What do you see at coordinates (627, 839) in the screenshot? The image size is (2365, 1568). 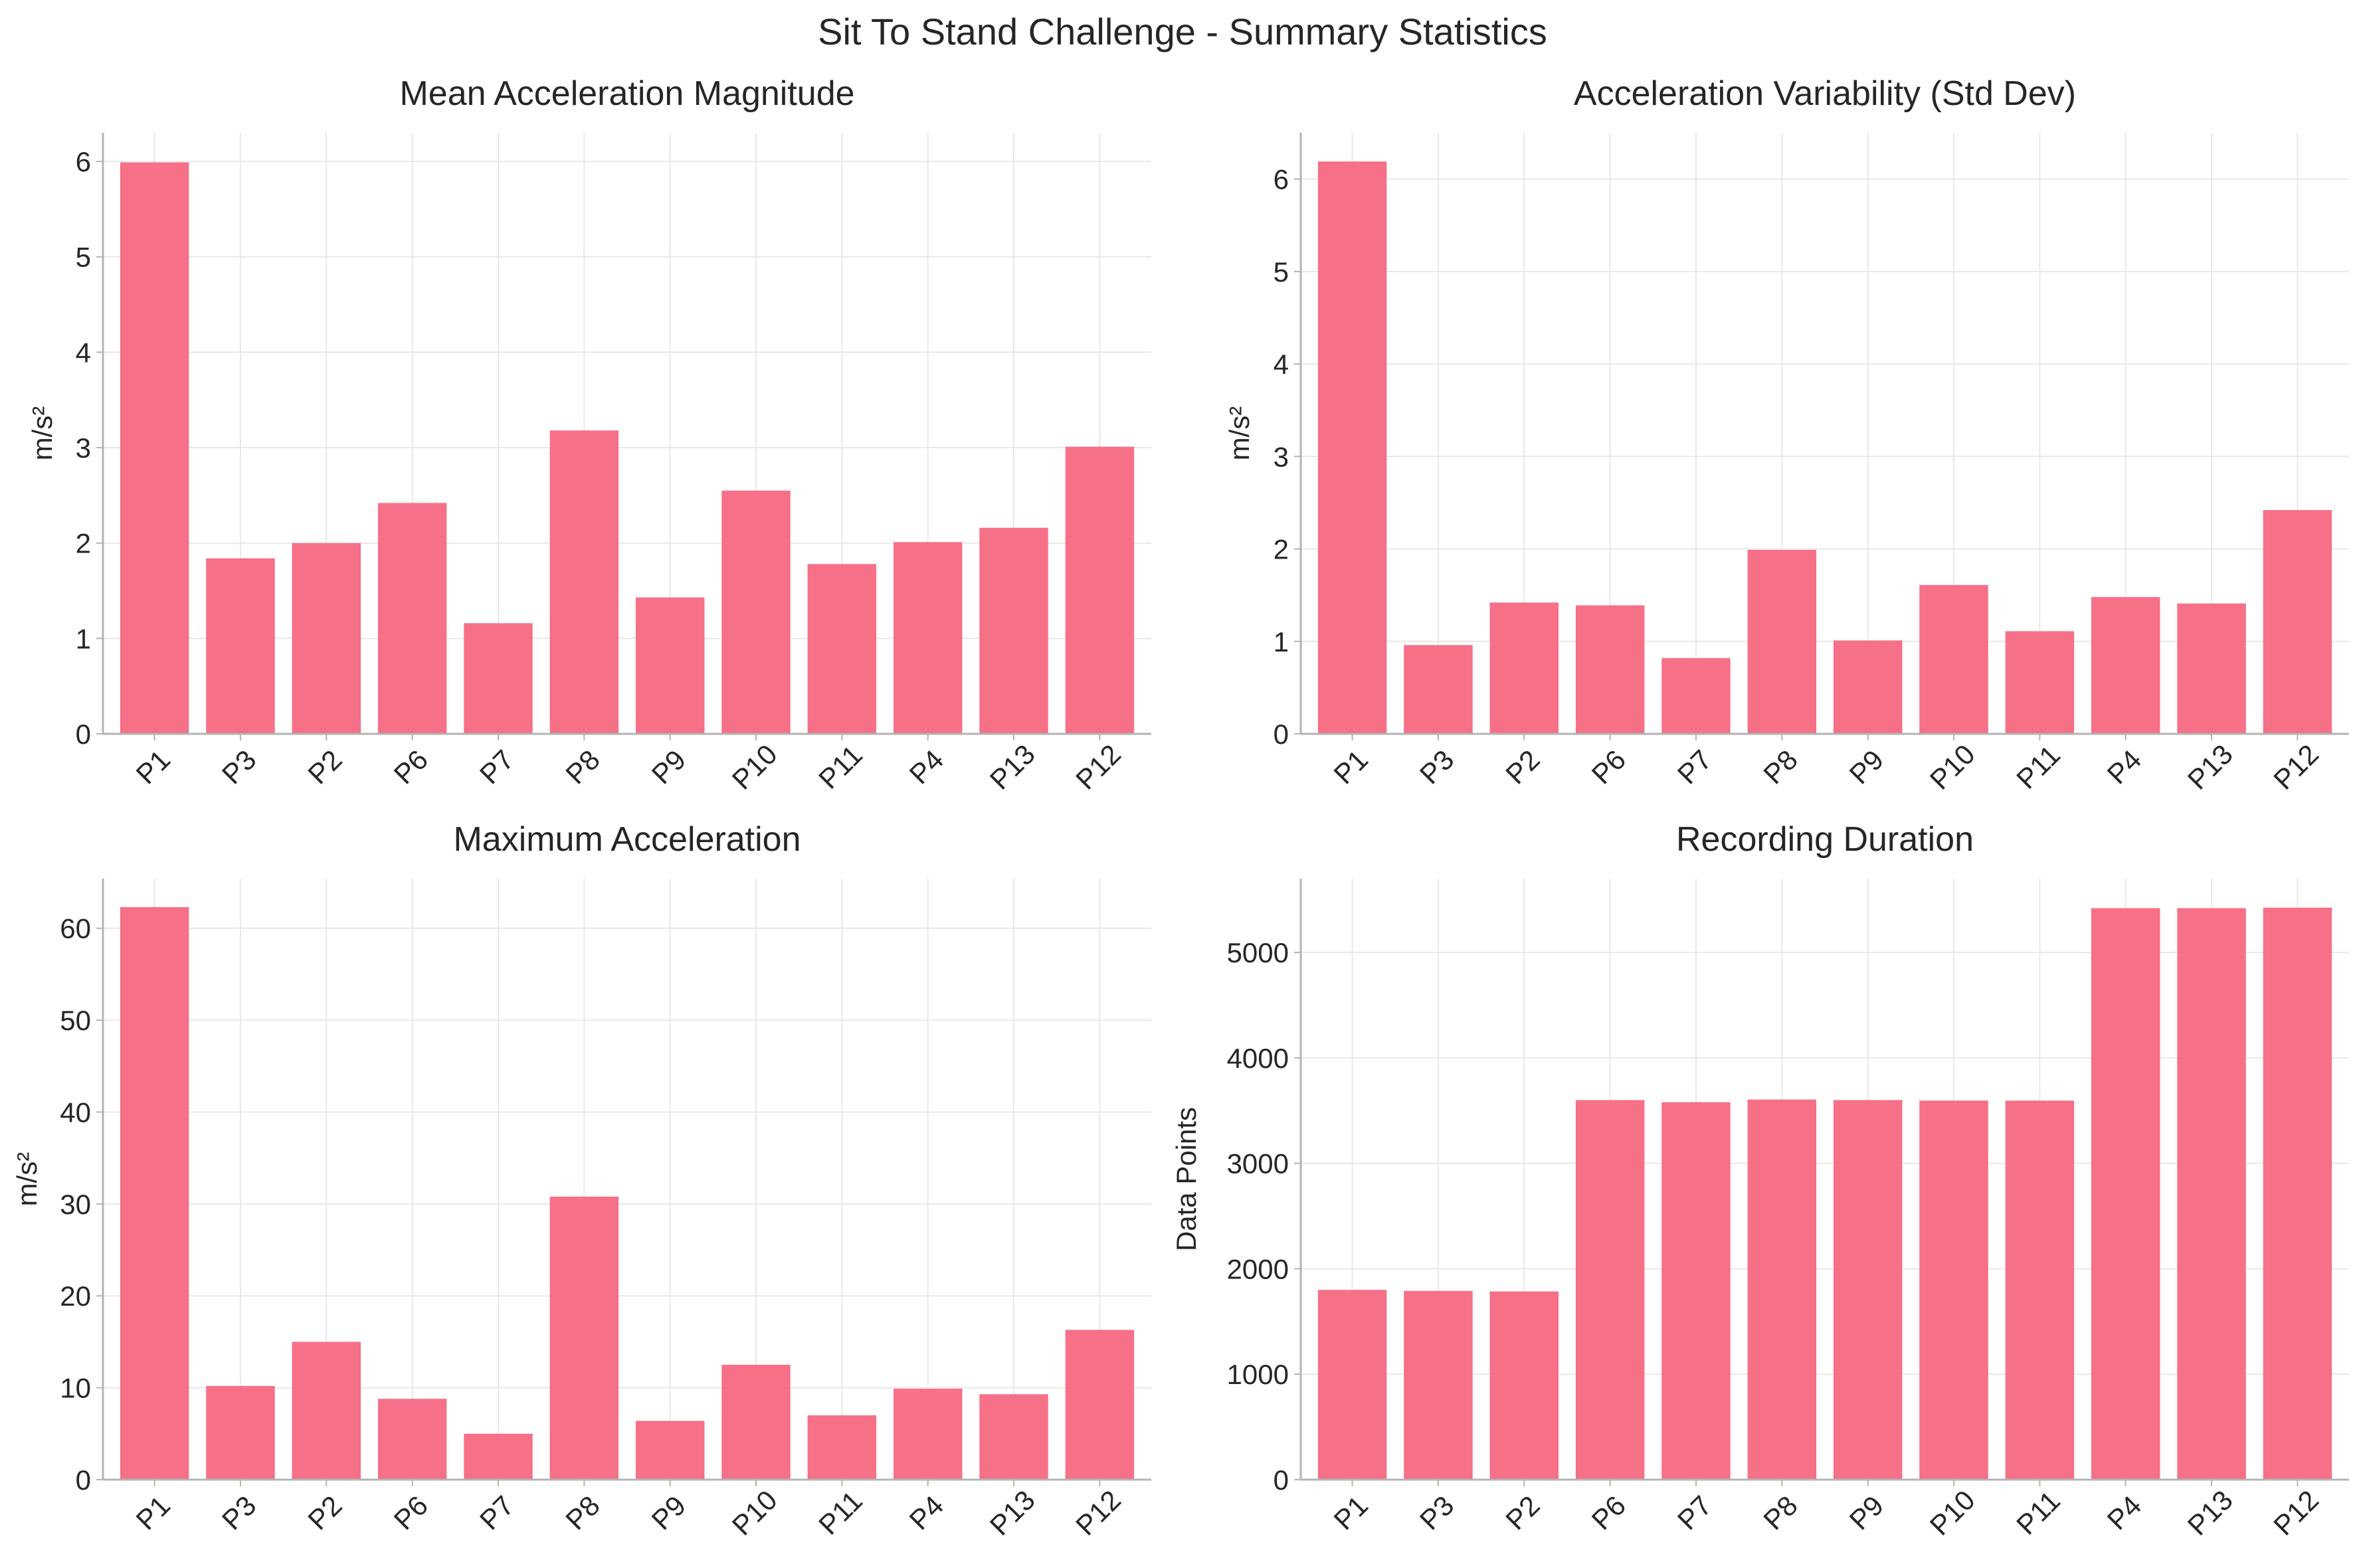 I see `chart-title: Maximum Acceleration` at bounding box center [627, 839].